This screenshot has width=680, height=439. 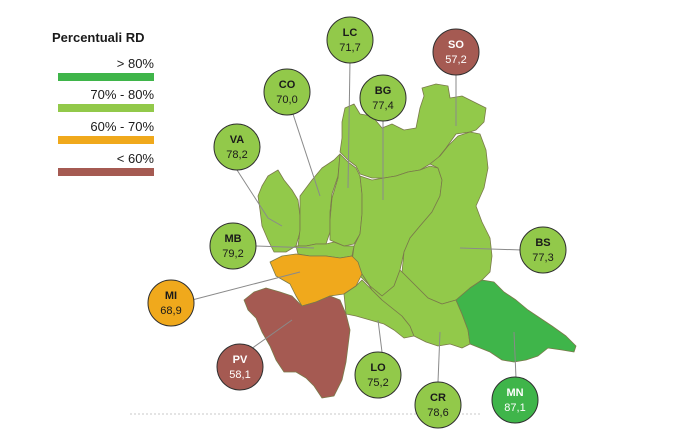 What do you see at coordinates (515, 355) in the screenshot?
I see `leader-mn` at bounding box center [515, 355].